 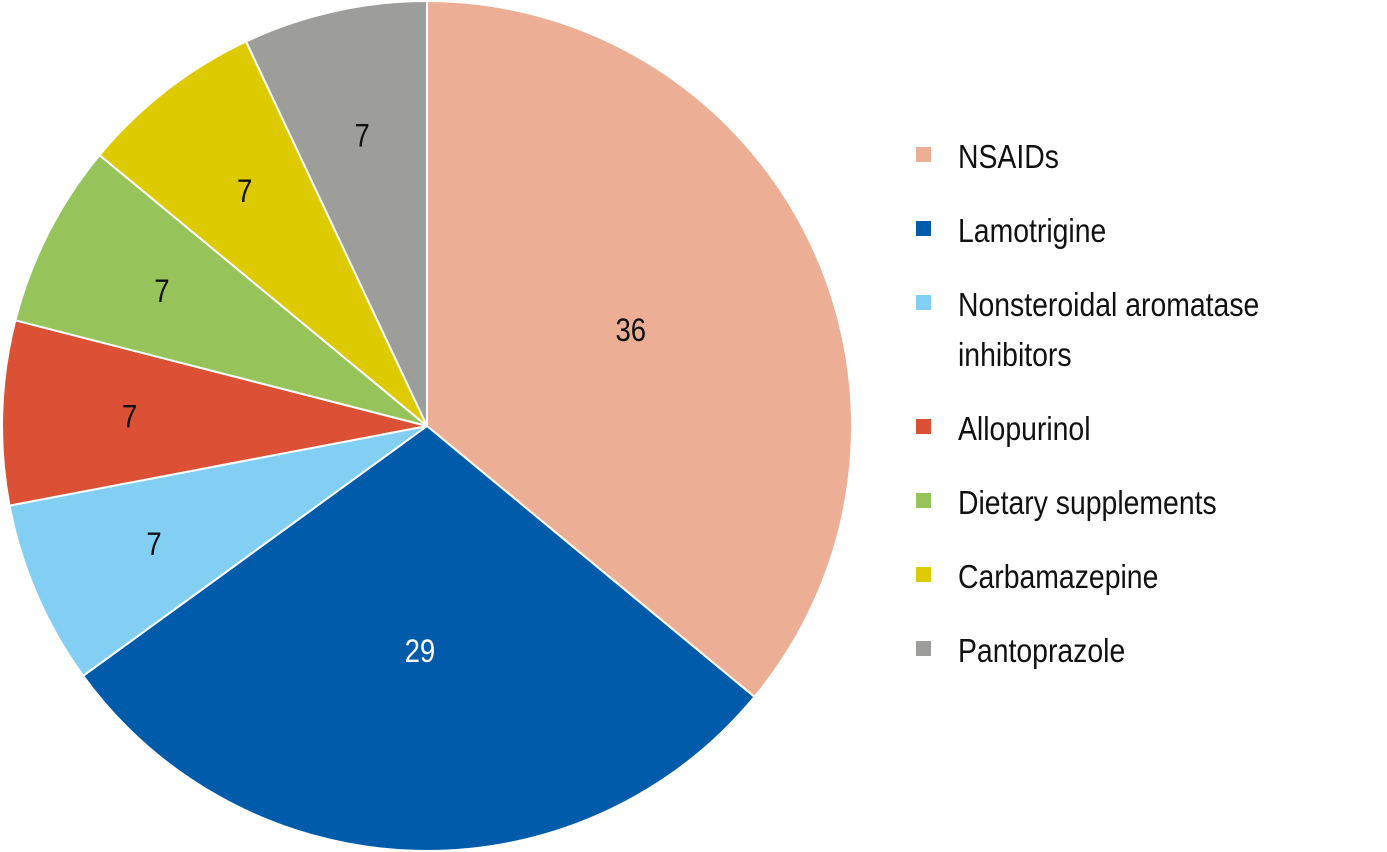 What do you see at coordinates (153, 544) in the screenshot?
I see `data-label-2: 7` at bounding box center [153, 544].